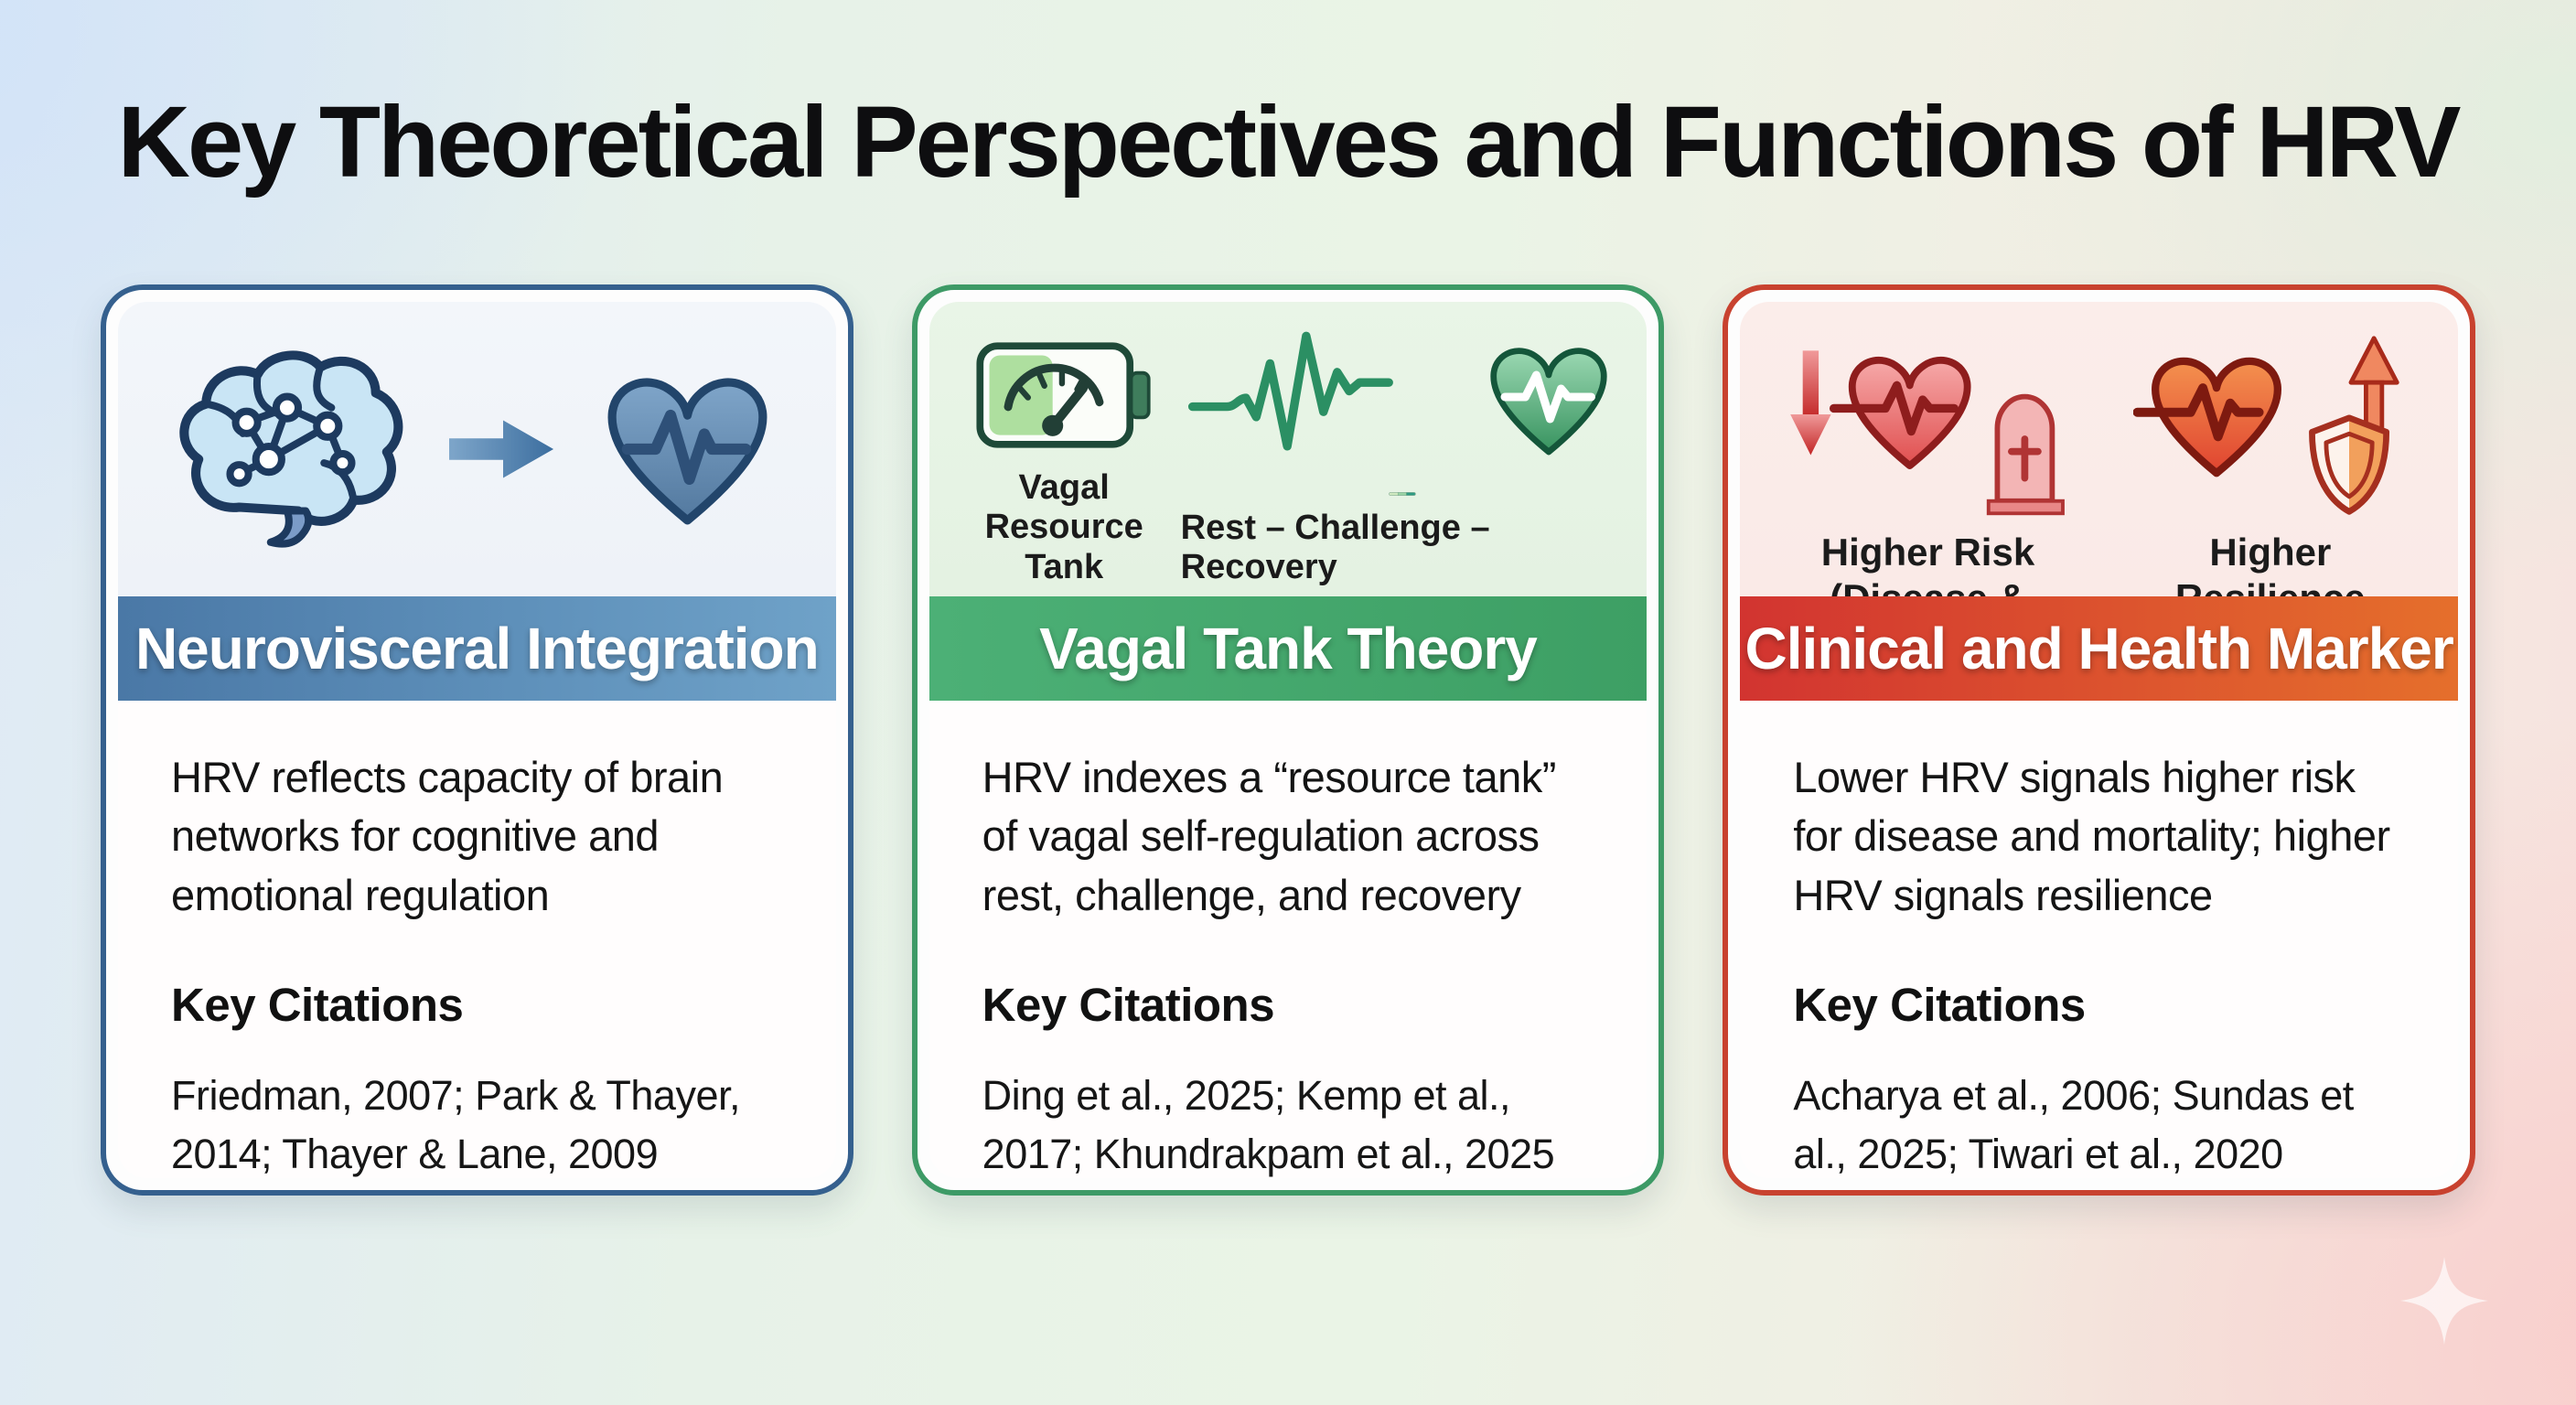  Describe the element at coordinates (1063, 527) in the screenshot. I see `battery-label: Vagal Resource Tank` at that location.